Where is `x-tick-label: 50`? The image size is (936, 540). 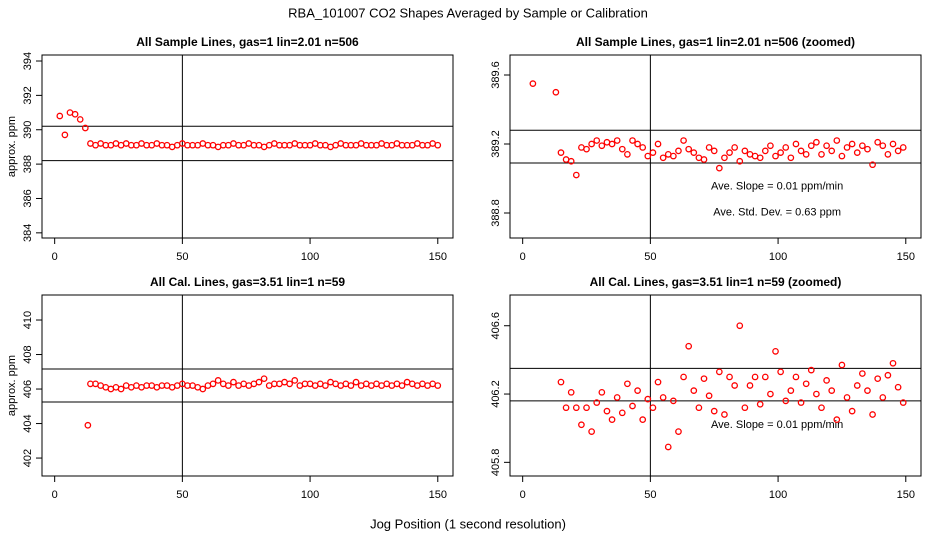
x-tick-label: 50 is located at coordinates (182, 495).